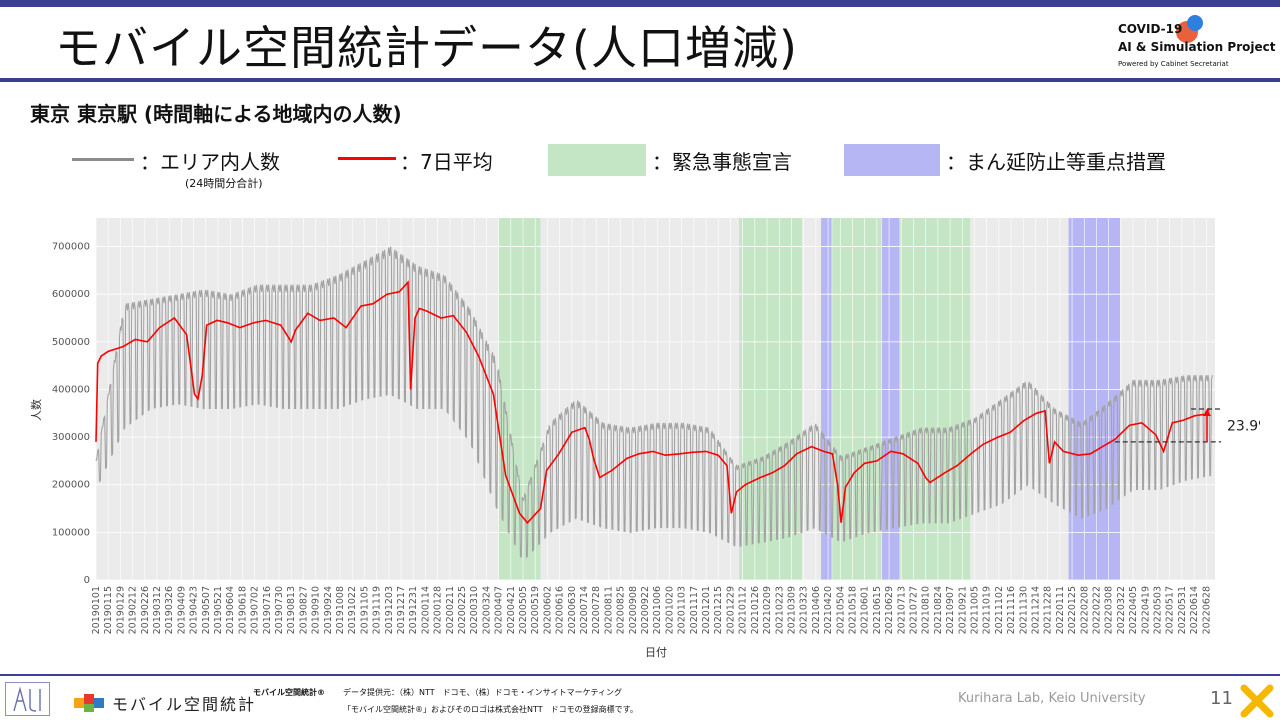 This screenshot has width=1280, height=720. I want to click on x-tick-label: 20190716, so click(267, 610).